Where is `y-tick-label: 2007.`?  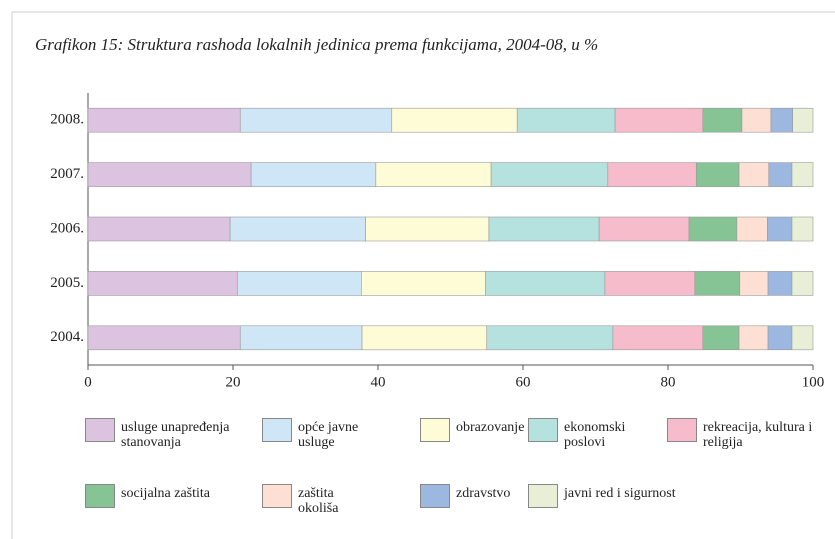 y-tick-label: 2007. is located at coordinates (67, 174).